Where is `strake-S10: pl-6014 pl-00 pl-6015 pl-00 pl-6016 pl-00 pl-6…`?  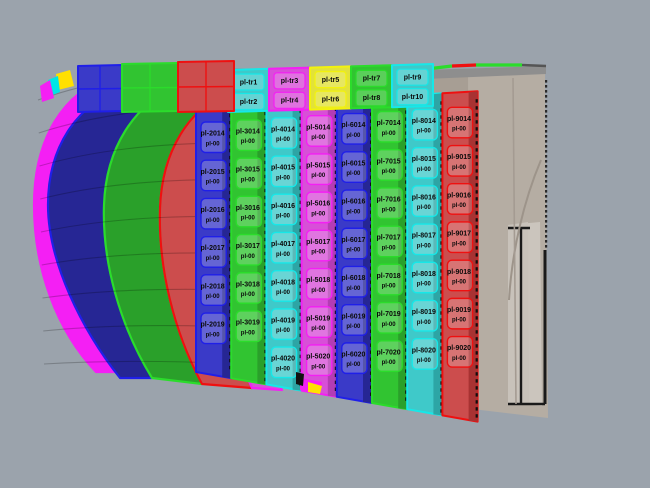 strake-S10: pl-6014 pl-00 pl-6015 pl-00 pl-6016 pl-00 pl-6… is located at coordinates (354, 250).